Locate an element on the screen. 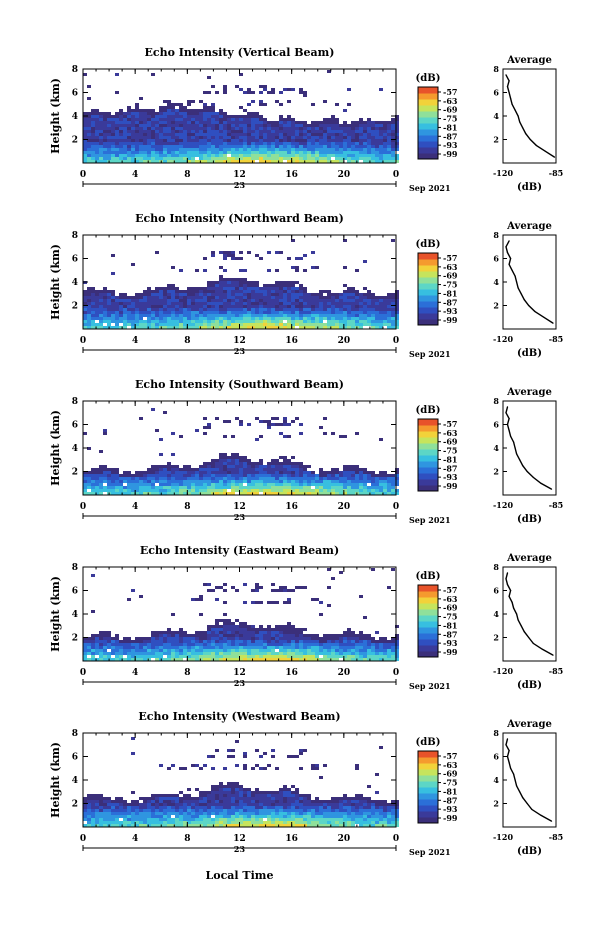  average-y-tick-label: 4 is located at coordinates (496, 116).